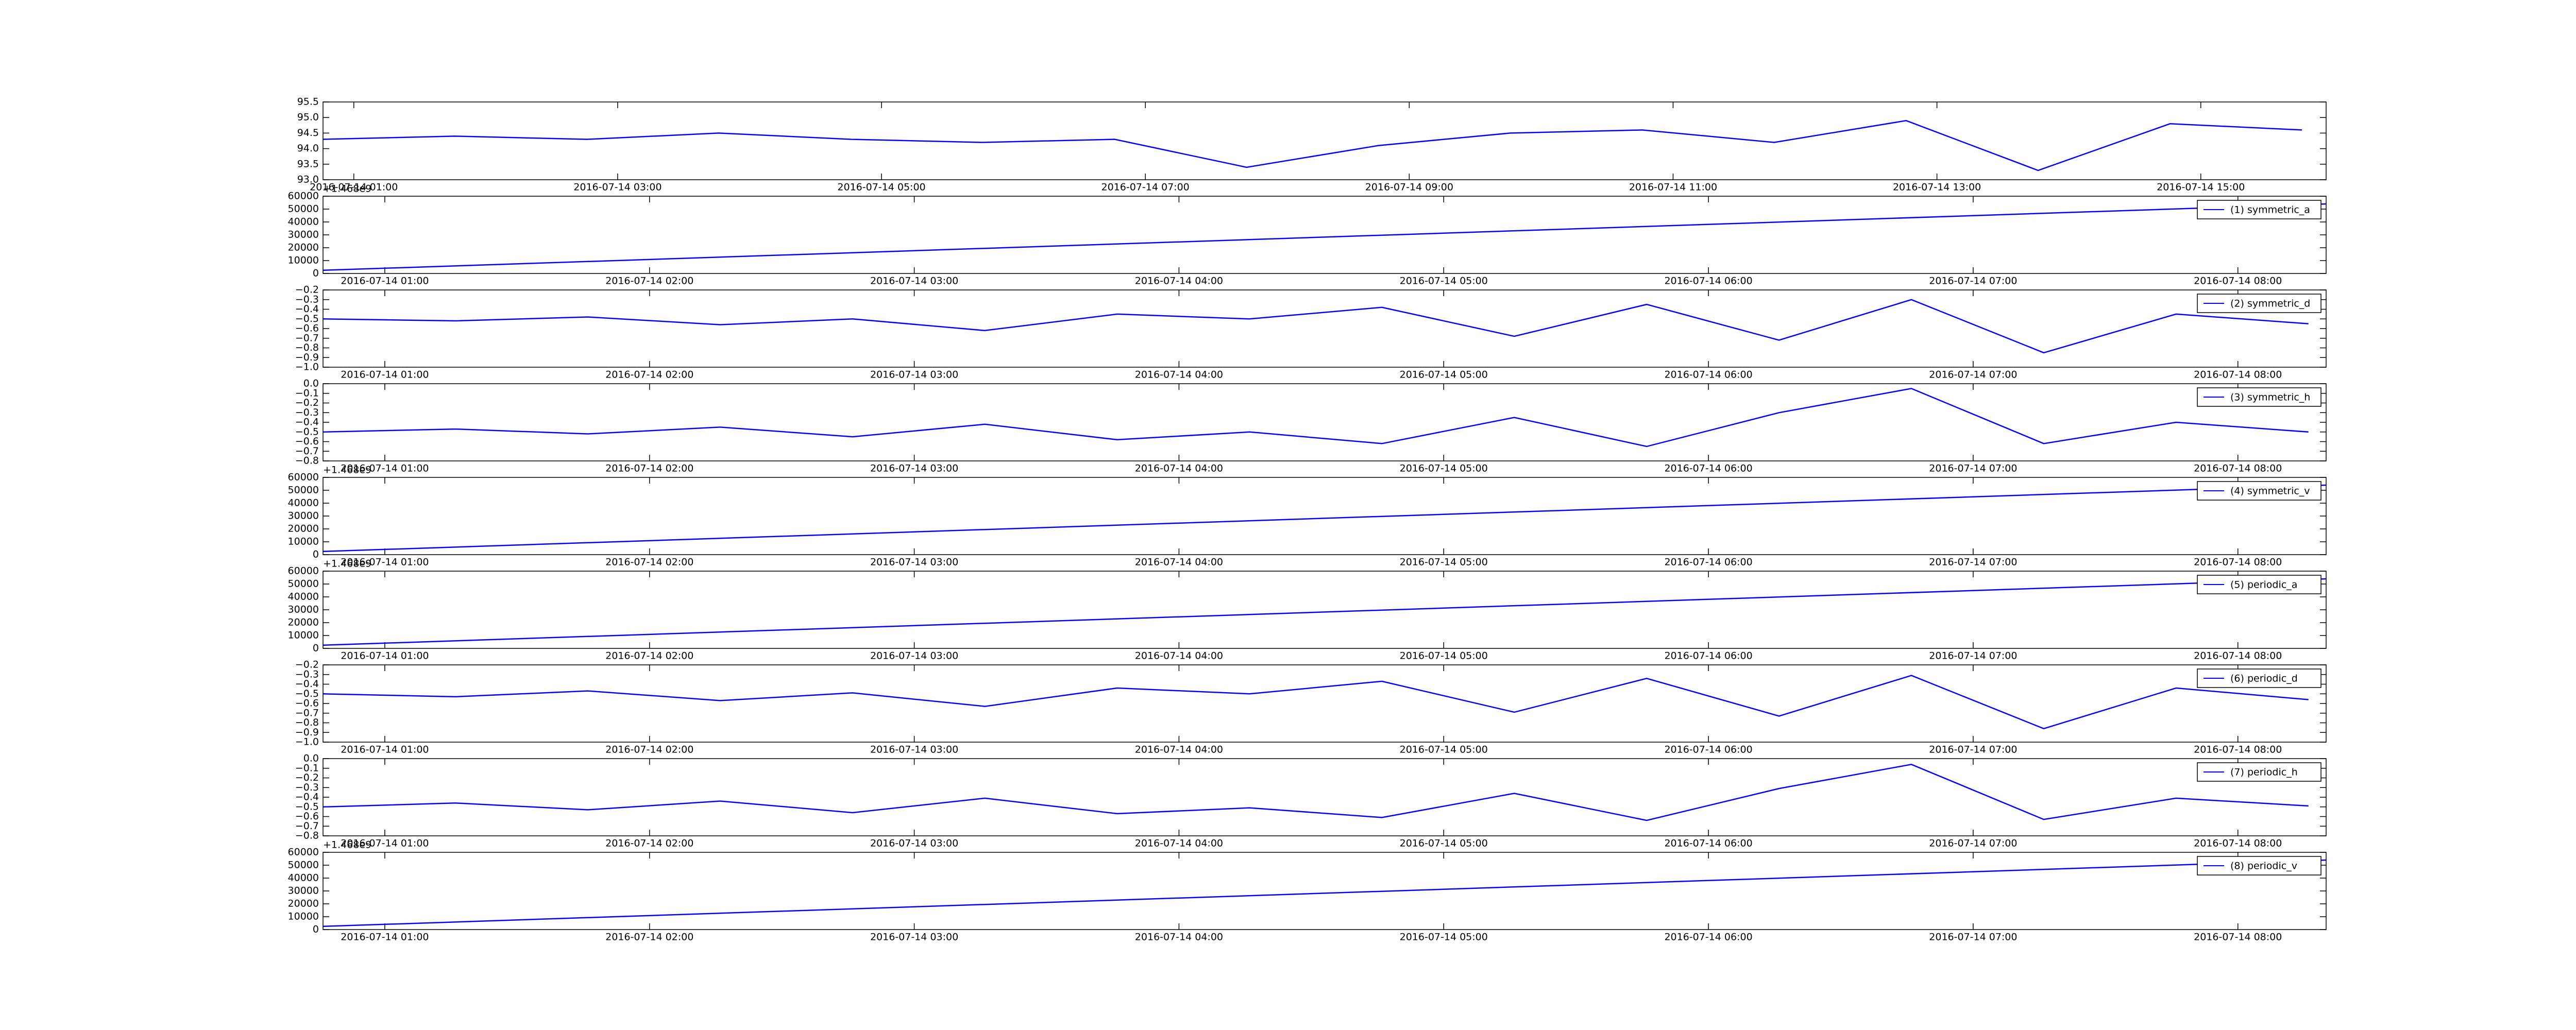  What do you see at coordinates (308, 149) in the screenshot?
I see `y-tick-label: 94.0` at bounding box center [308, 149].